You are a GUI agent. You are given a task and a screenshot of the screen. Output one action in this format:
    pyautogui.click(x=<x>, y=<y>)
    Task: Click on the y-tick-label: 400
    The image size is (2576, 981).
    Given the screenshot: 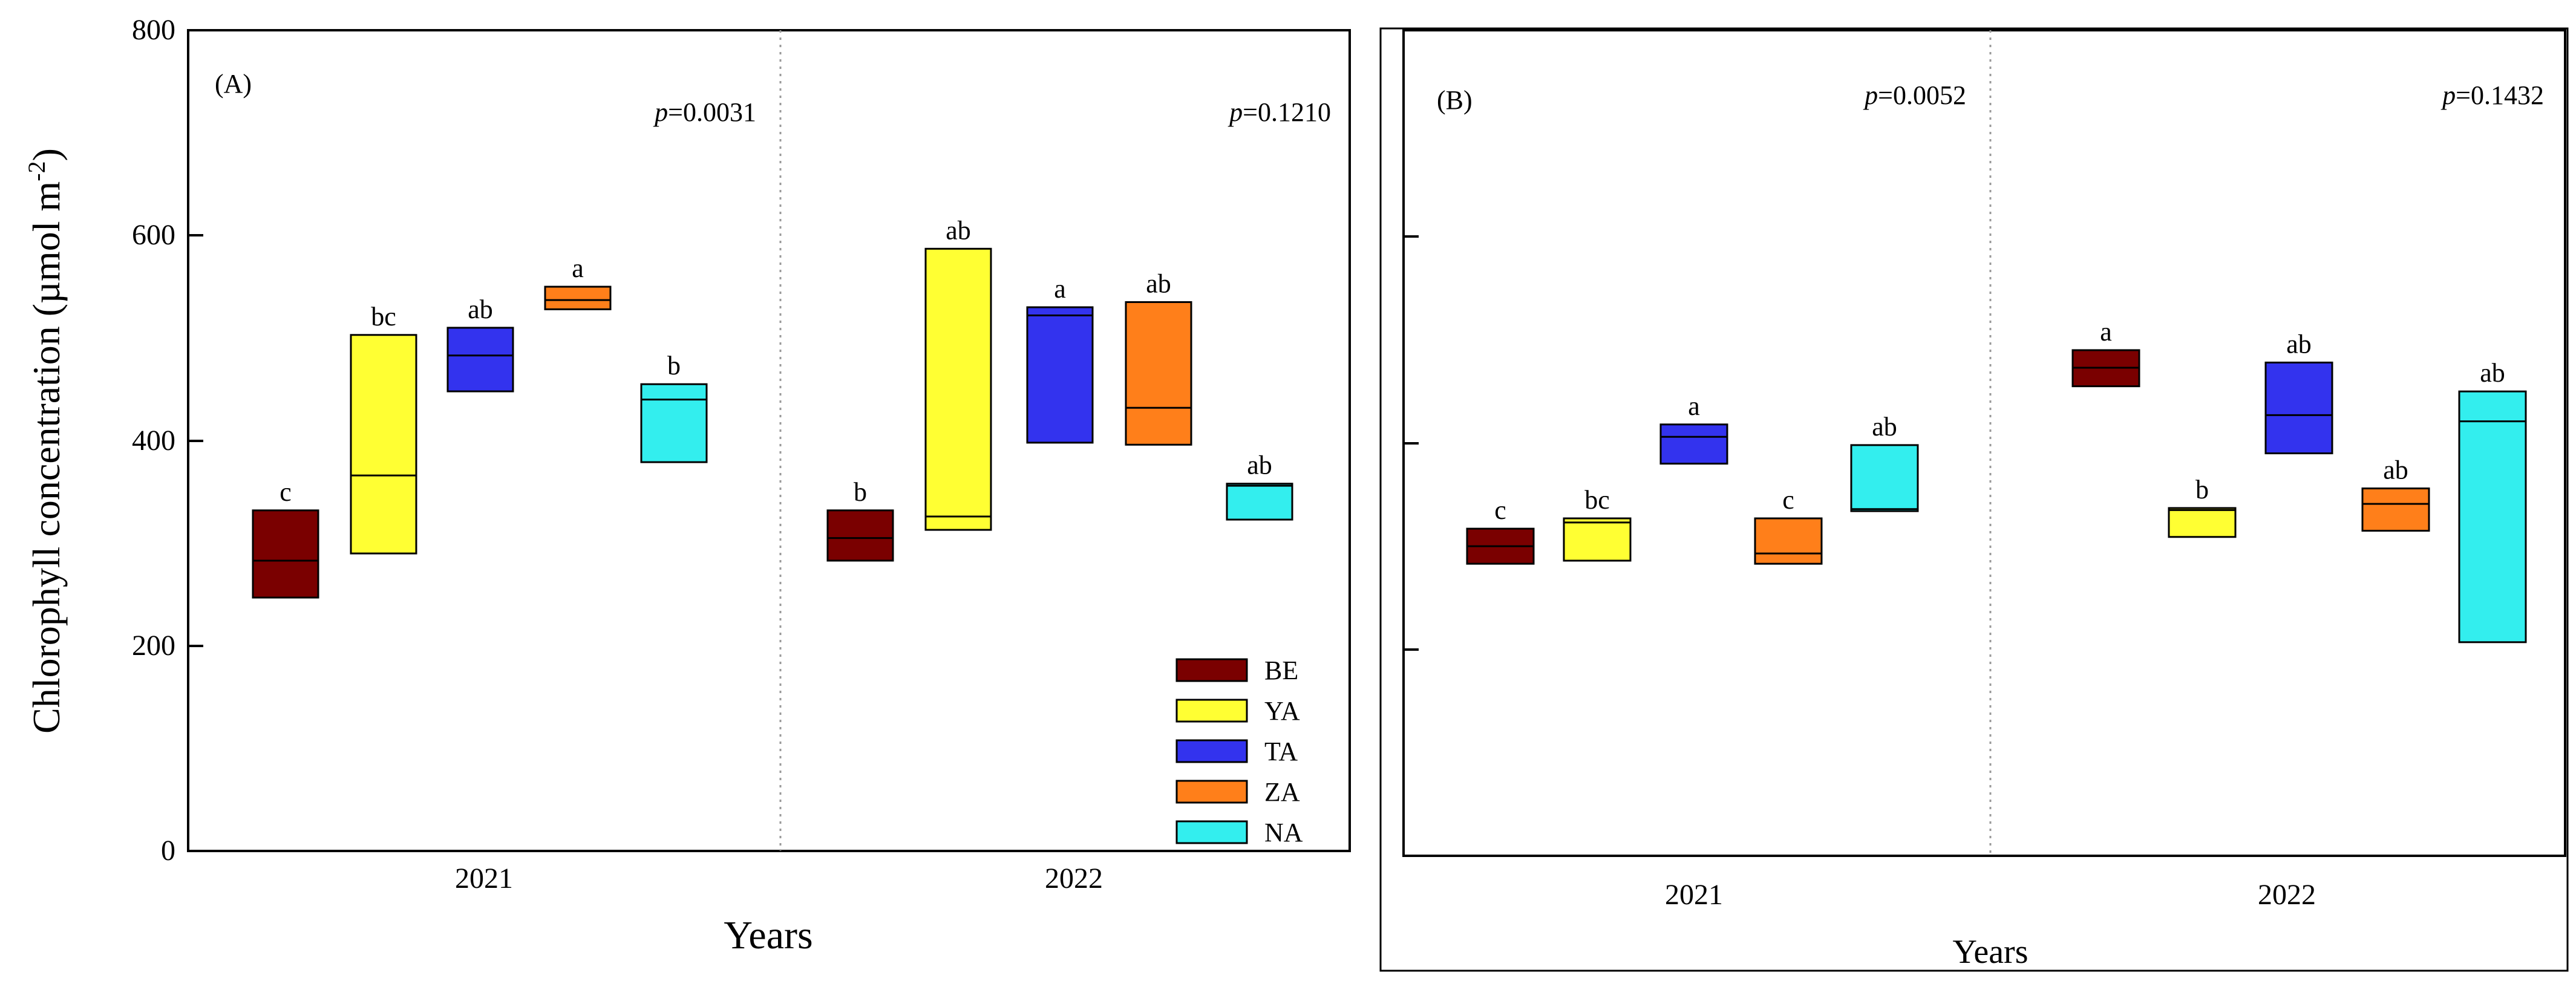 What is the action you would take?
    pyautogui.click(x=153, y=441)
    